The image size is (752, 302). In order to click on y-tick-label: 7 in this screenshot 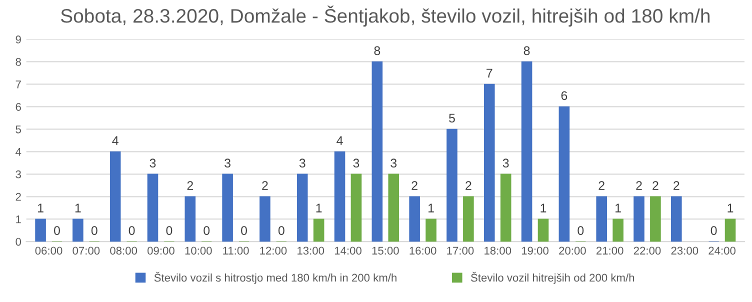, I will do `click(18, 84)`.